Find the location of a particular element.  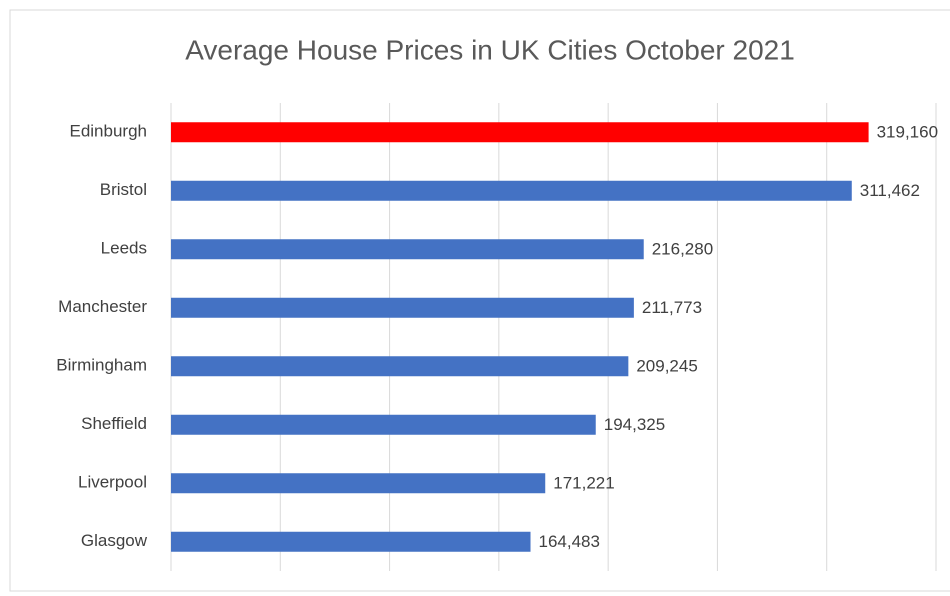

y-tick-label: Edinburgh is located at coordinates (108, 131).